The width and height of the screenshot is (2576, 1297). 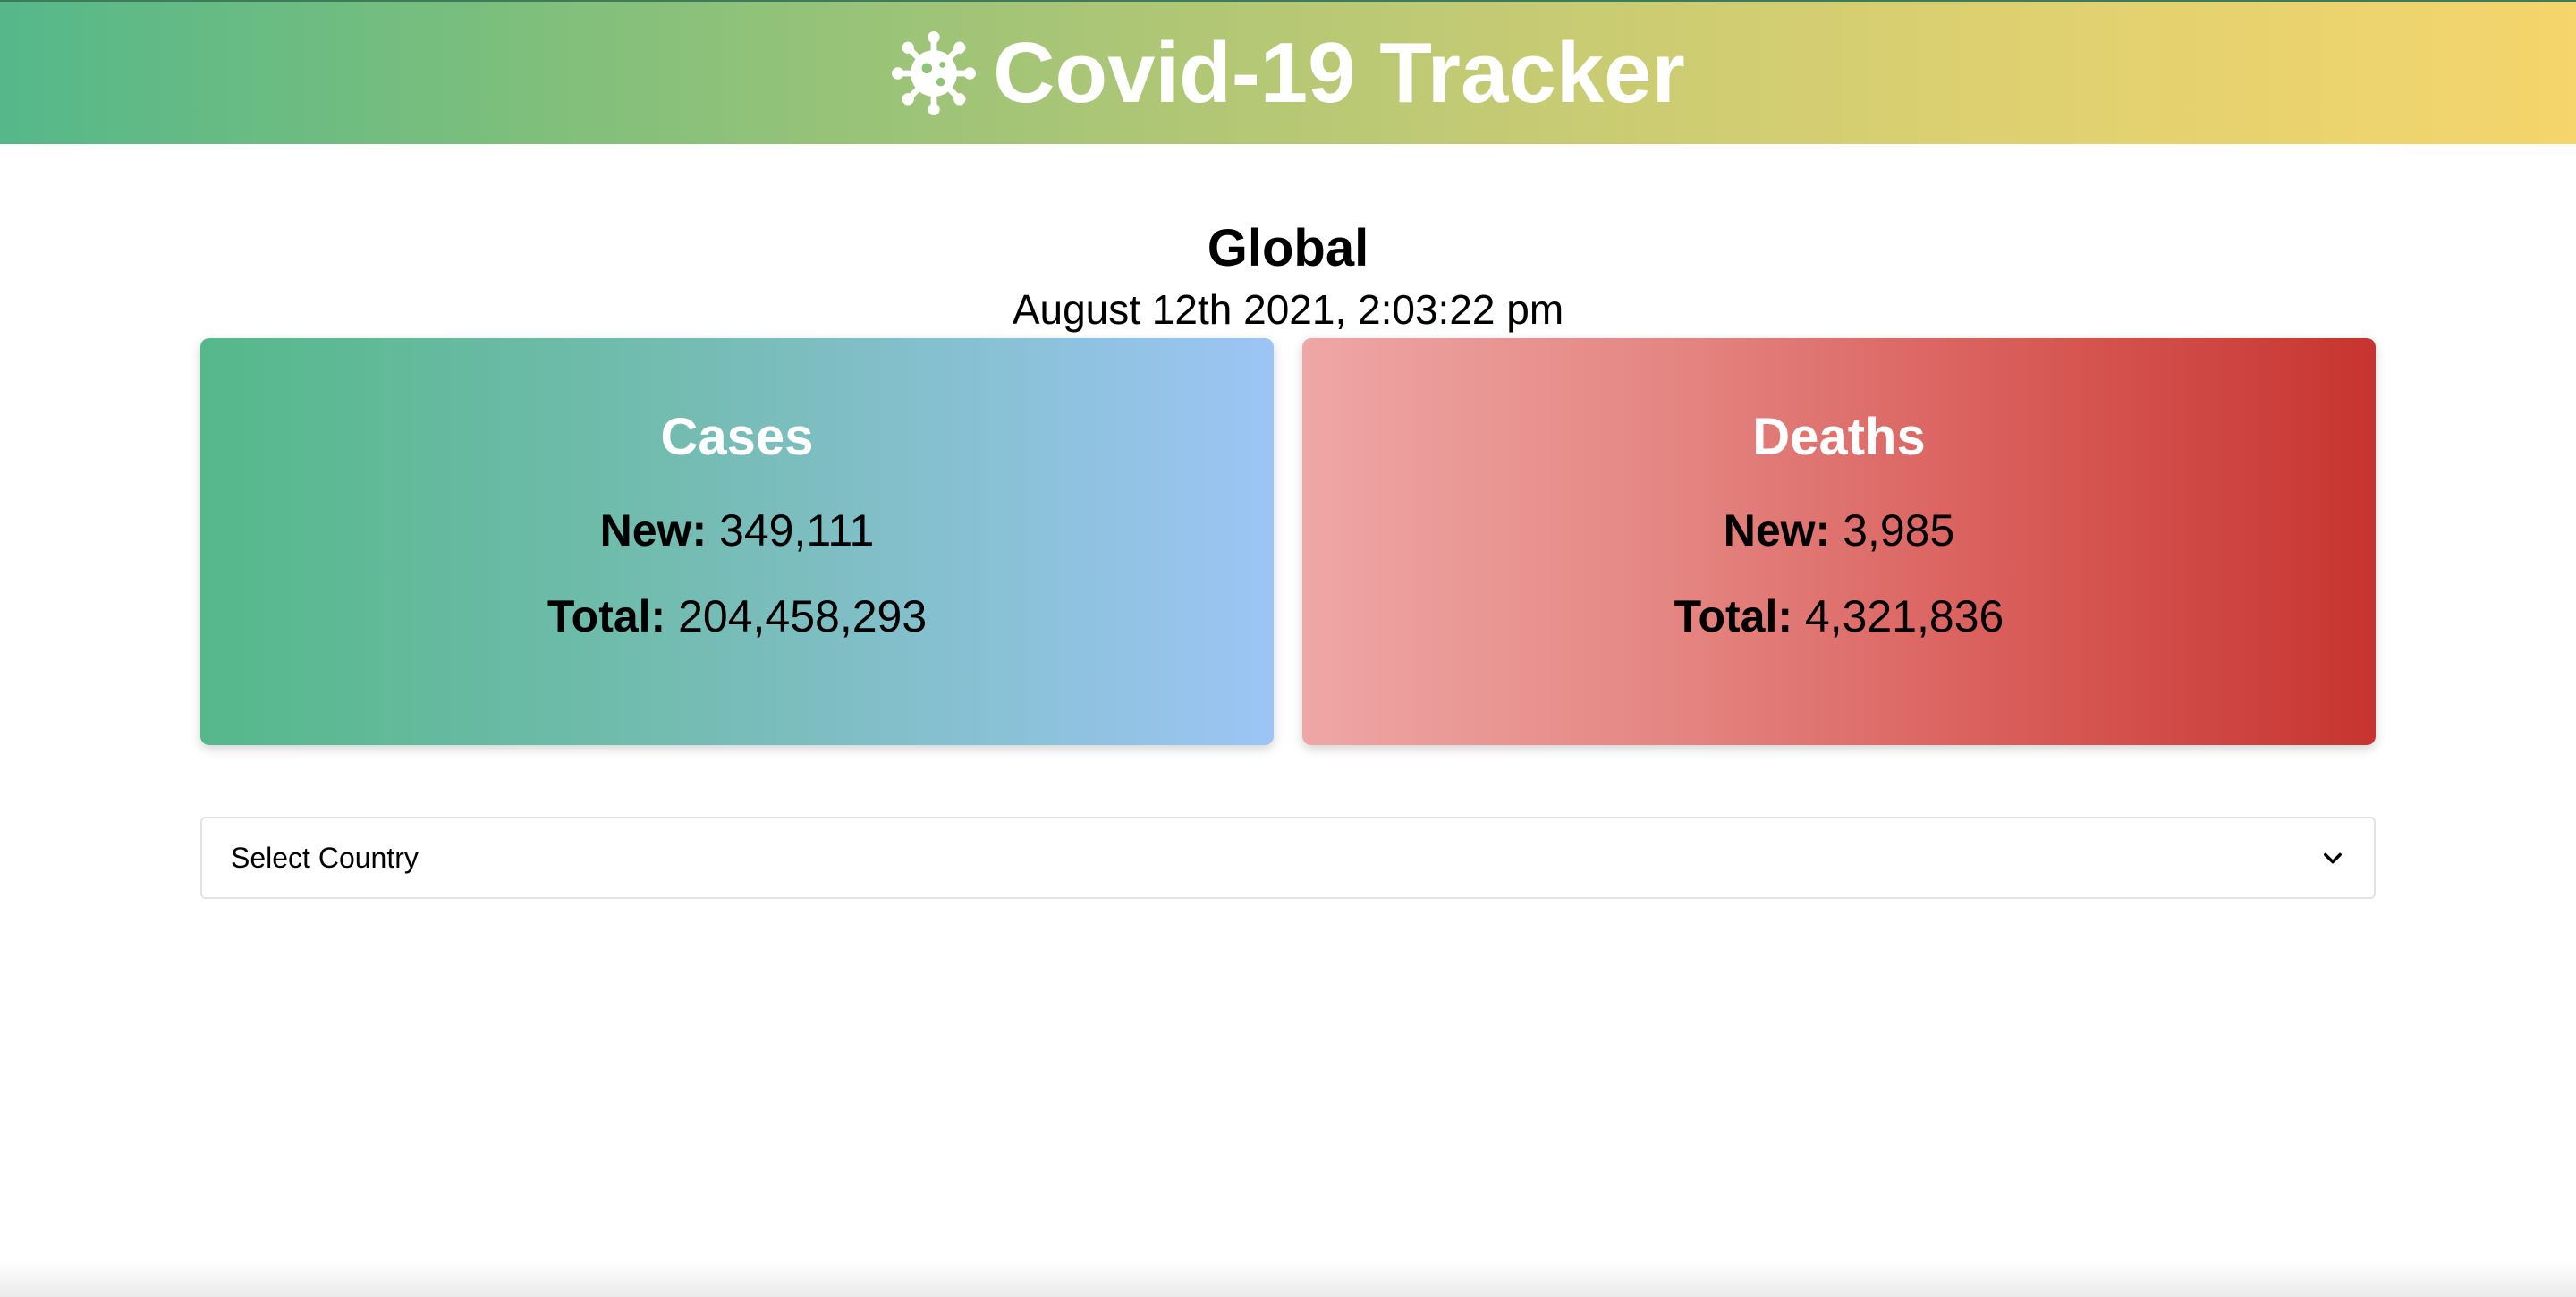 What do you see at coordinates (325, 857) in the screenshot?
I see `country-select-value: Select Country` at bounding box center [325, 857].